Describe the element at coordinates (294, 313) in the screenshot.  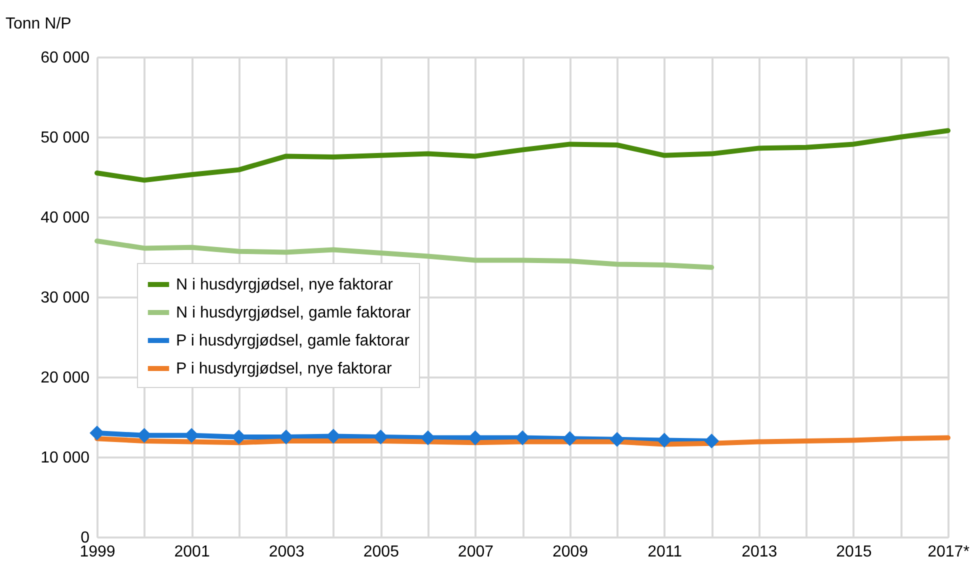
I see `legend-label: N i husdyrgjødsel, gamle faktorar` at that location.